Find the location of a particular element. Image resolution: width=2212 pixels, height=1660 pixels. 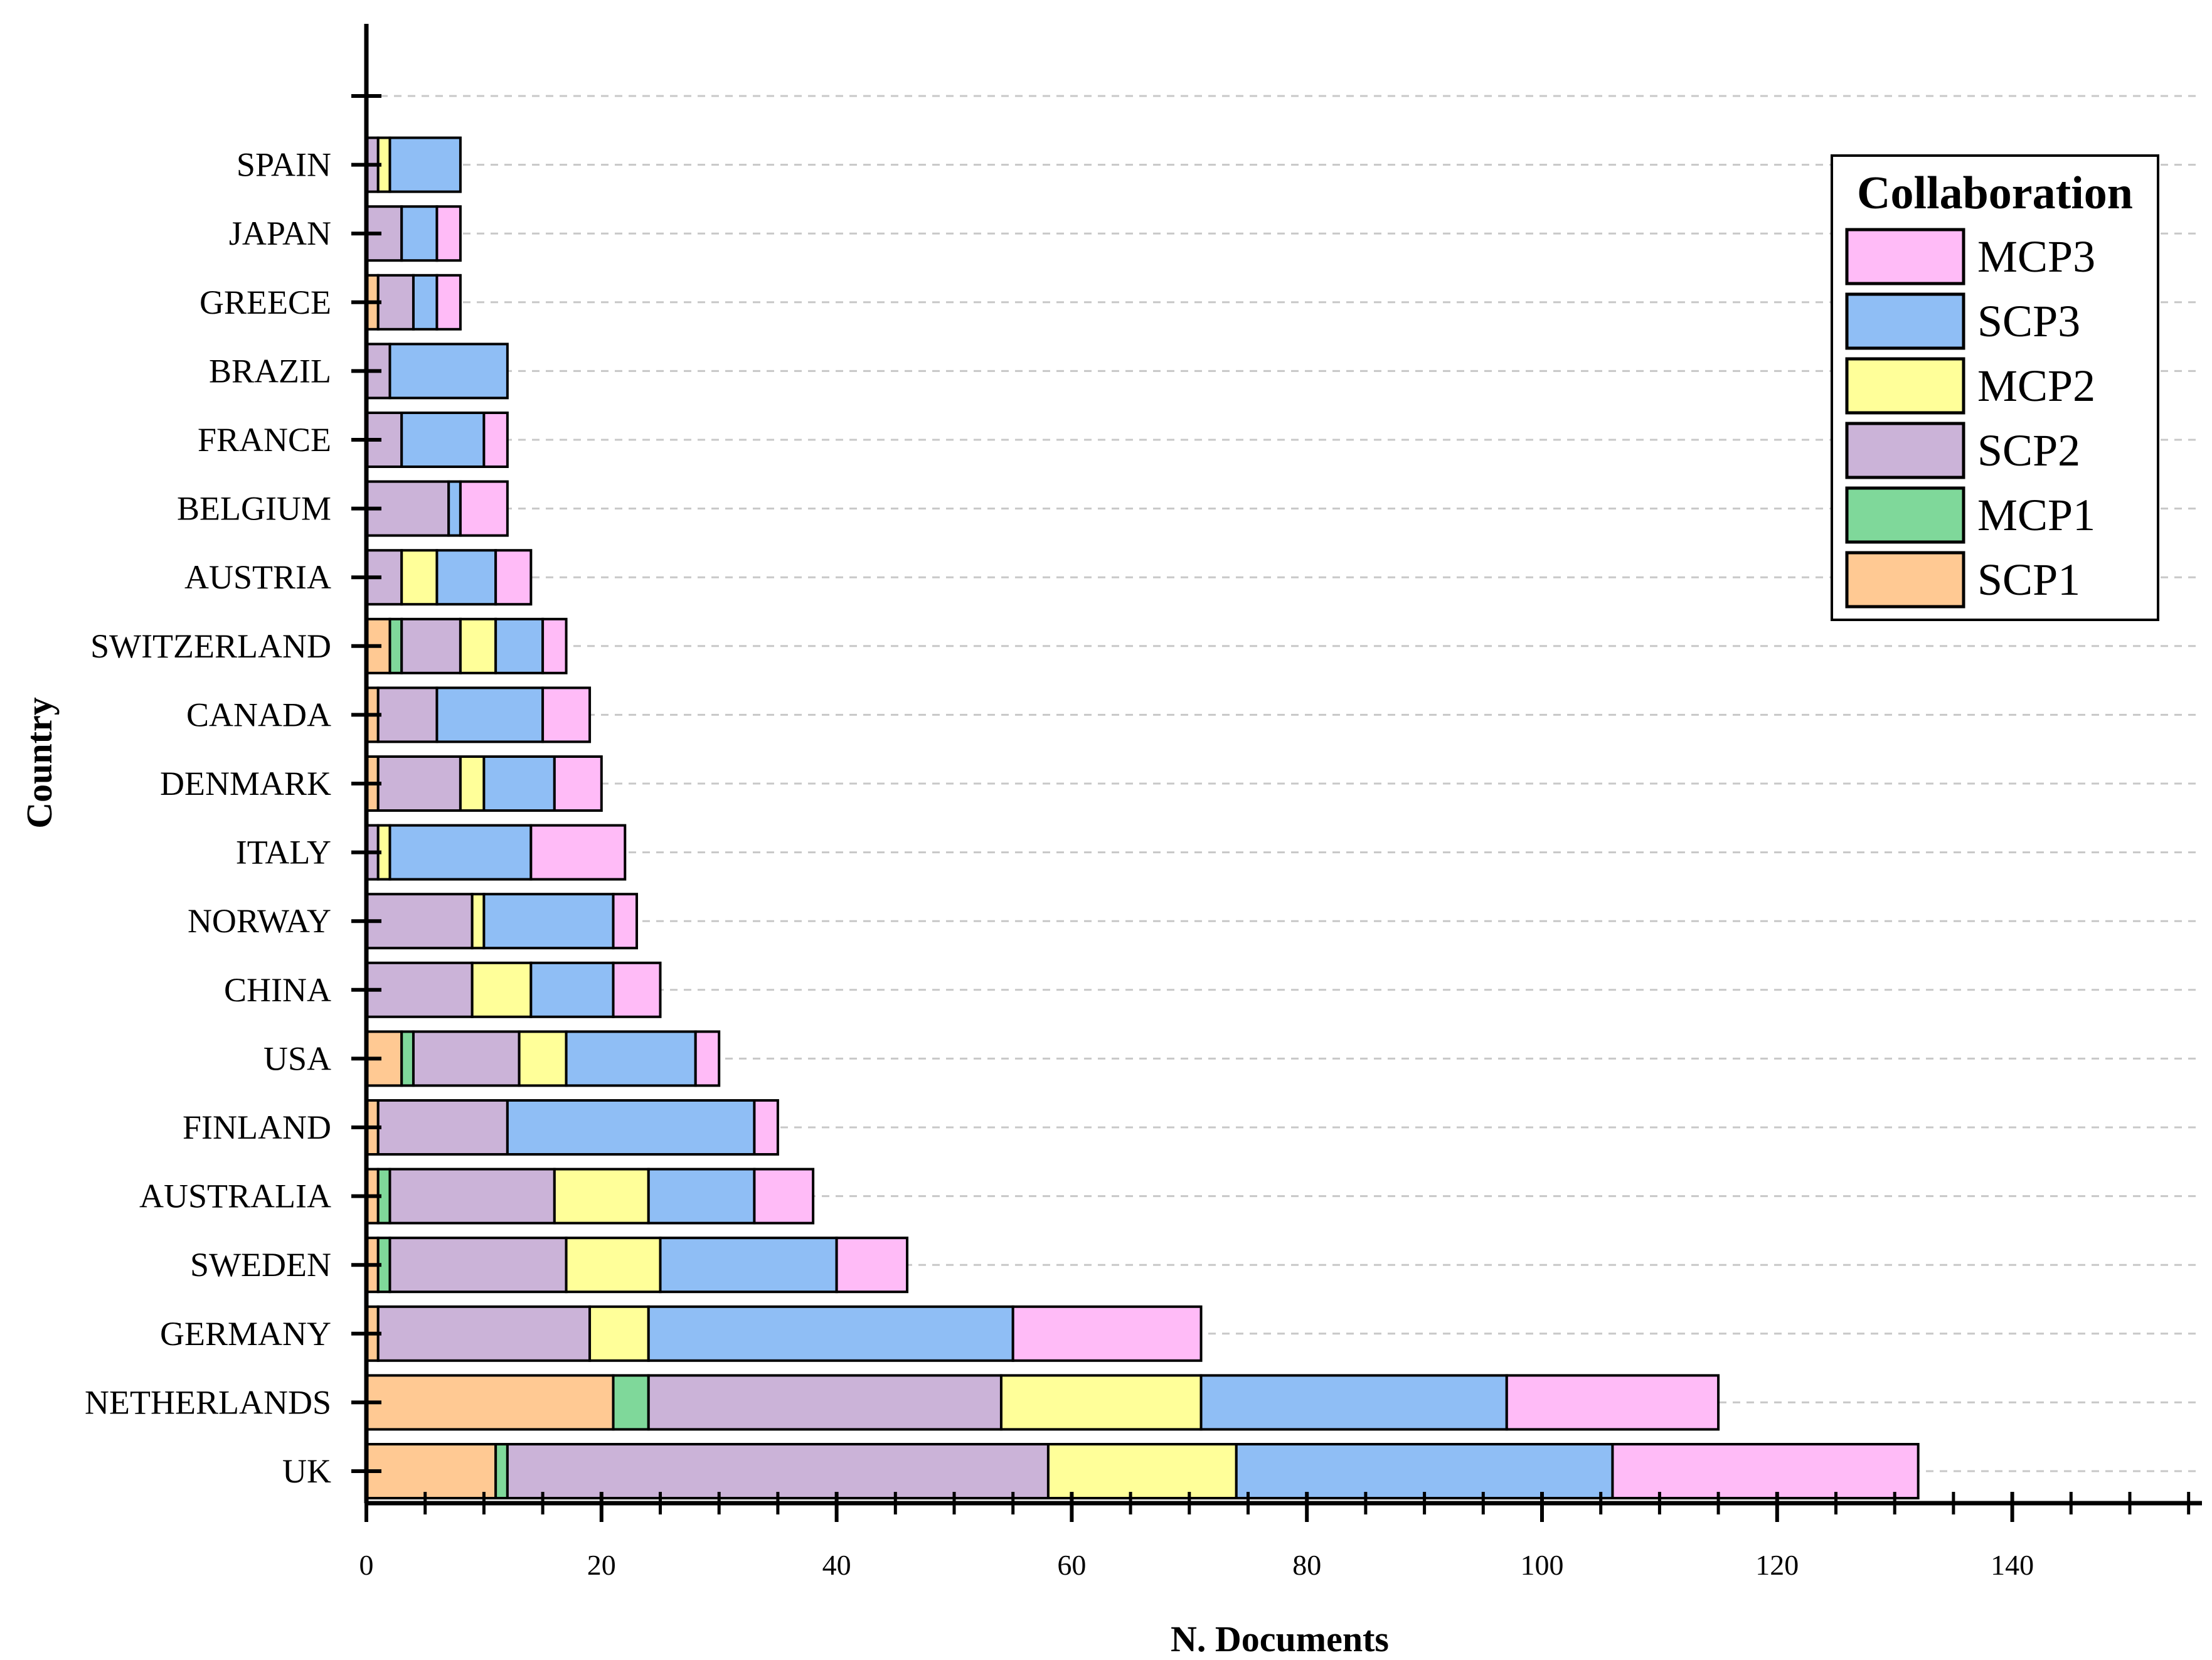

legend-label: MCP1 is located at coordinates (2036, 515).